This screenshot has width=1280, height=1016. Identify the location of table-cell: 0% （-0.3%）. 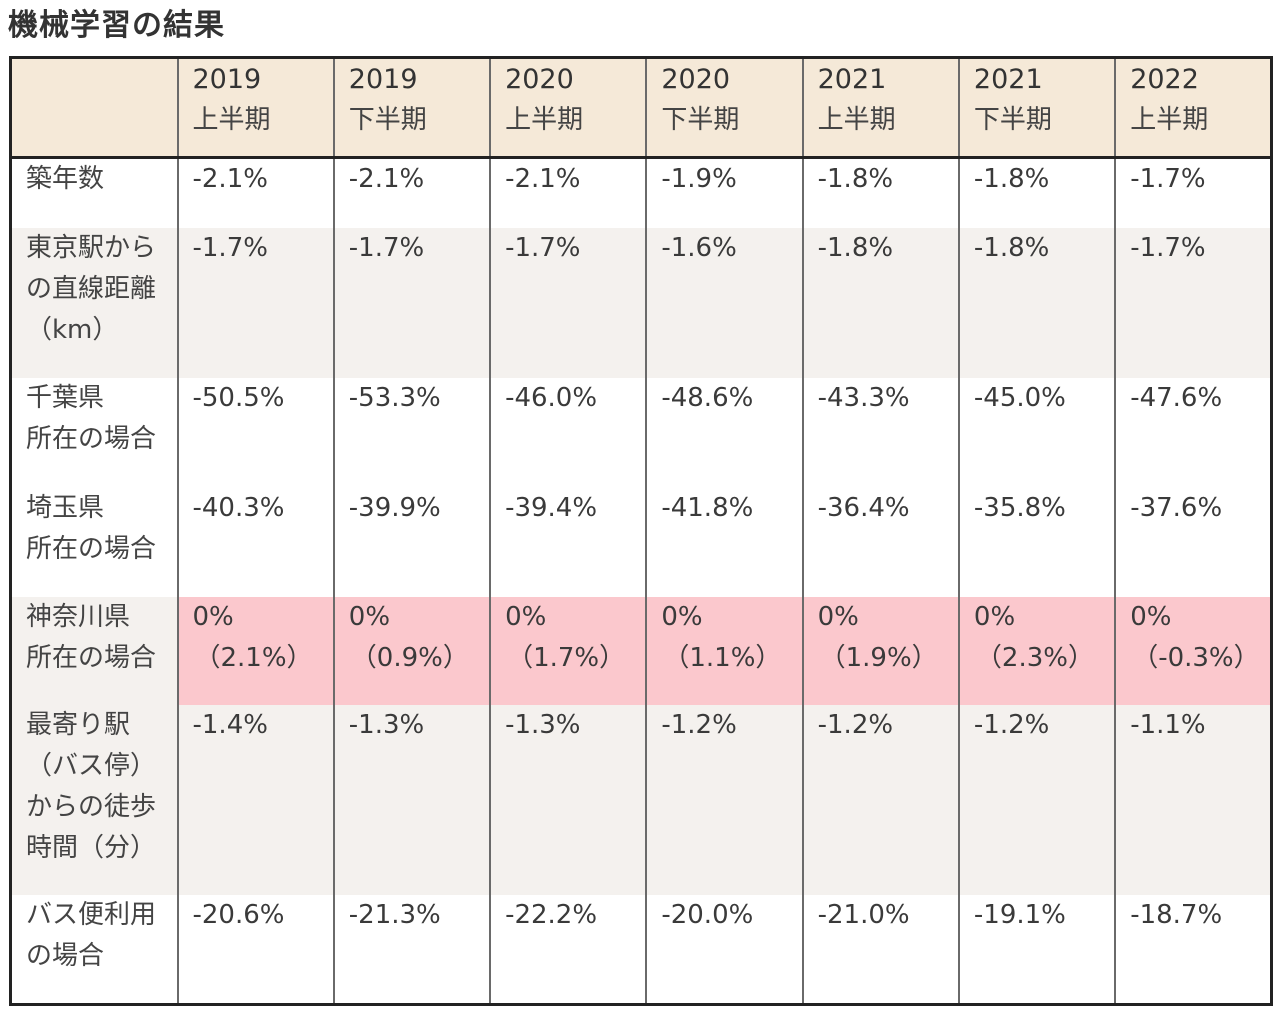
(1193, 650).